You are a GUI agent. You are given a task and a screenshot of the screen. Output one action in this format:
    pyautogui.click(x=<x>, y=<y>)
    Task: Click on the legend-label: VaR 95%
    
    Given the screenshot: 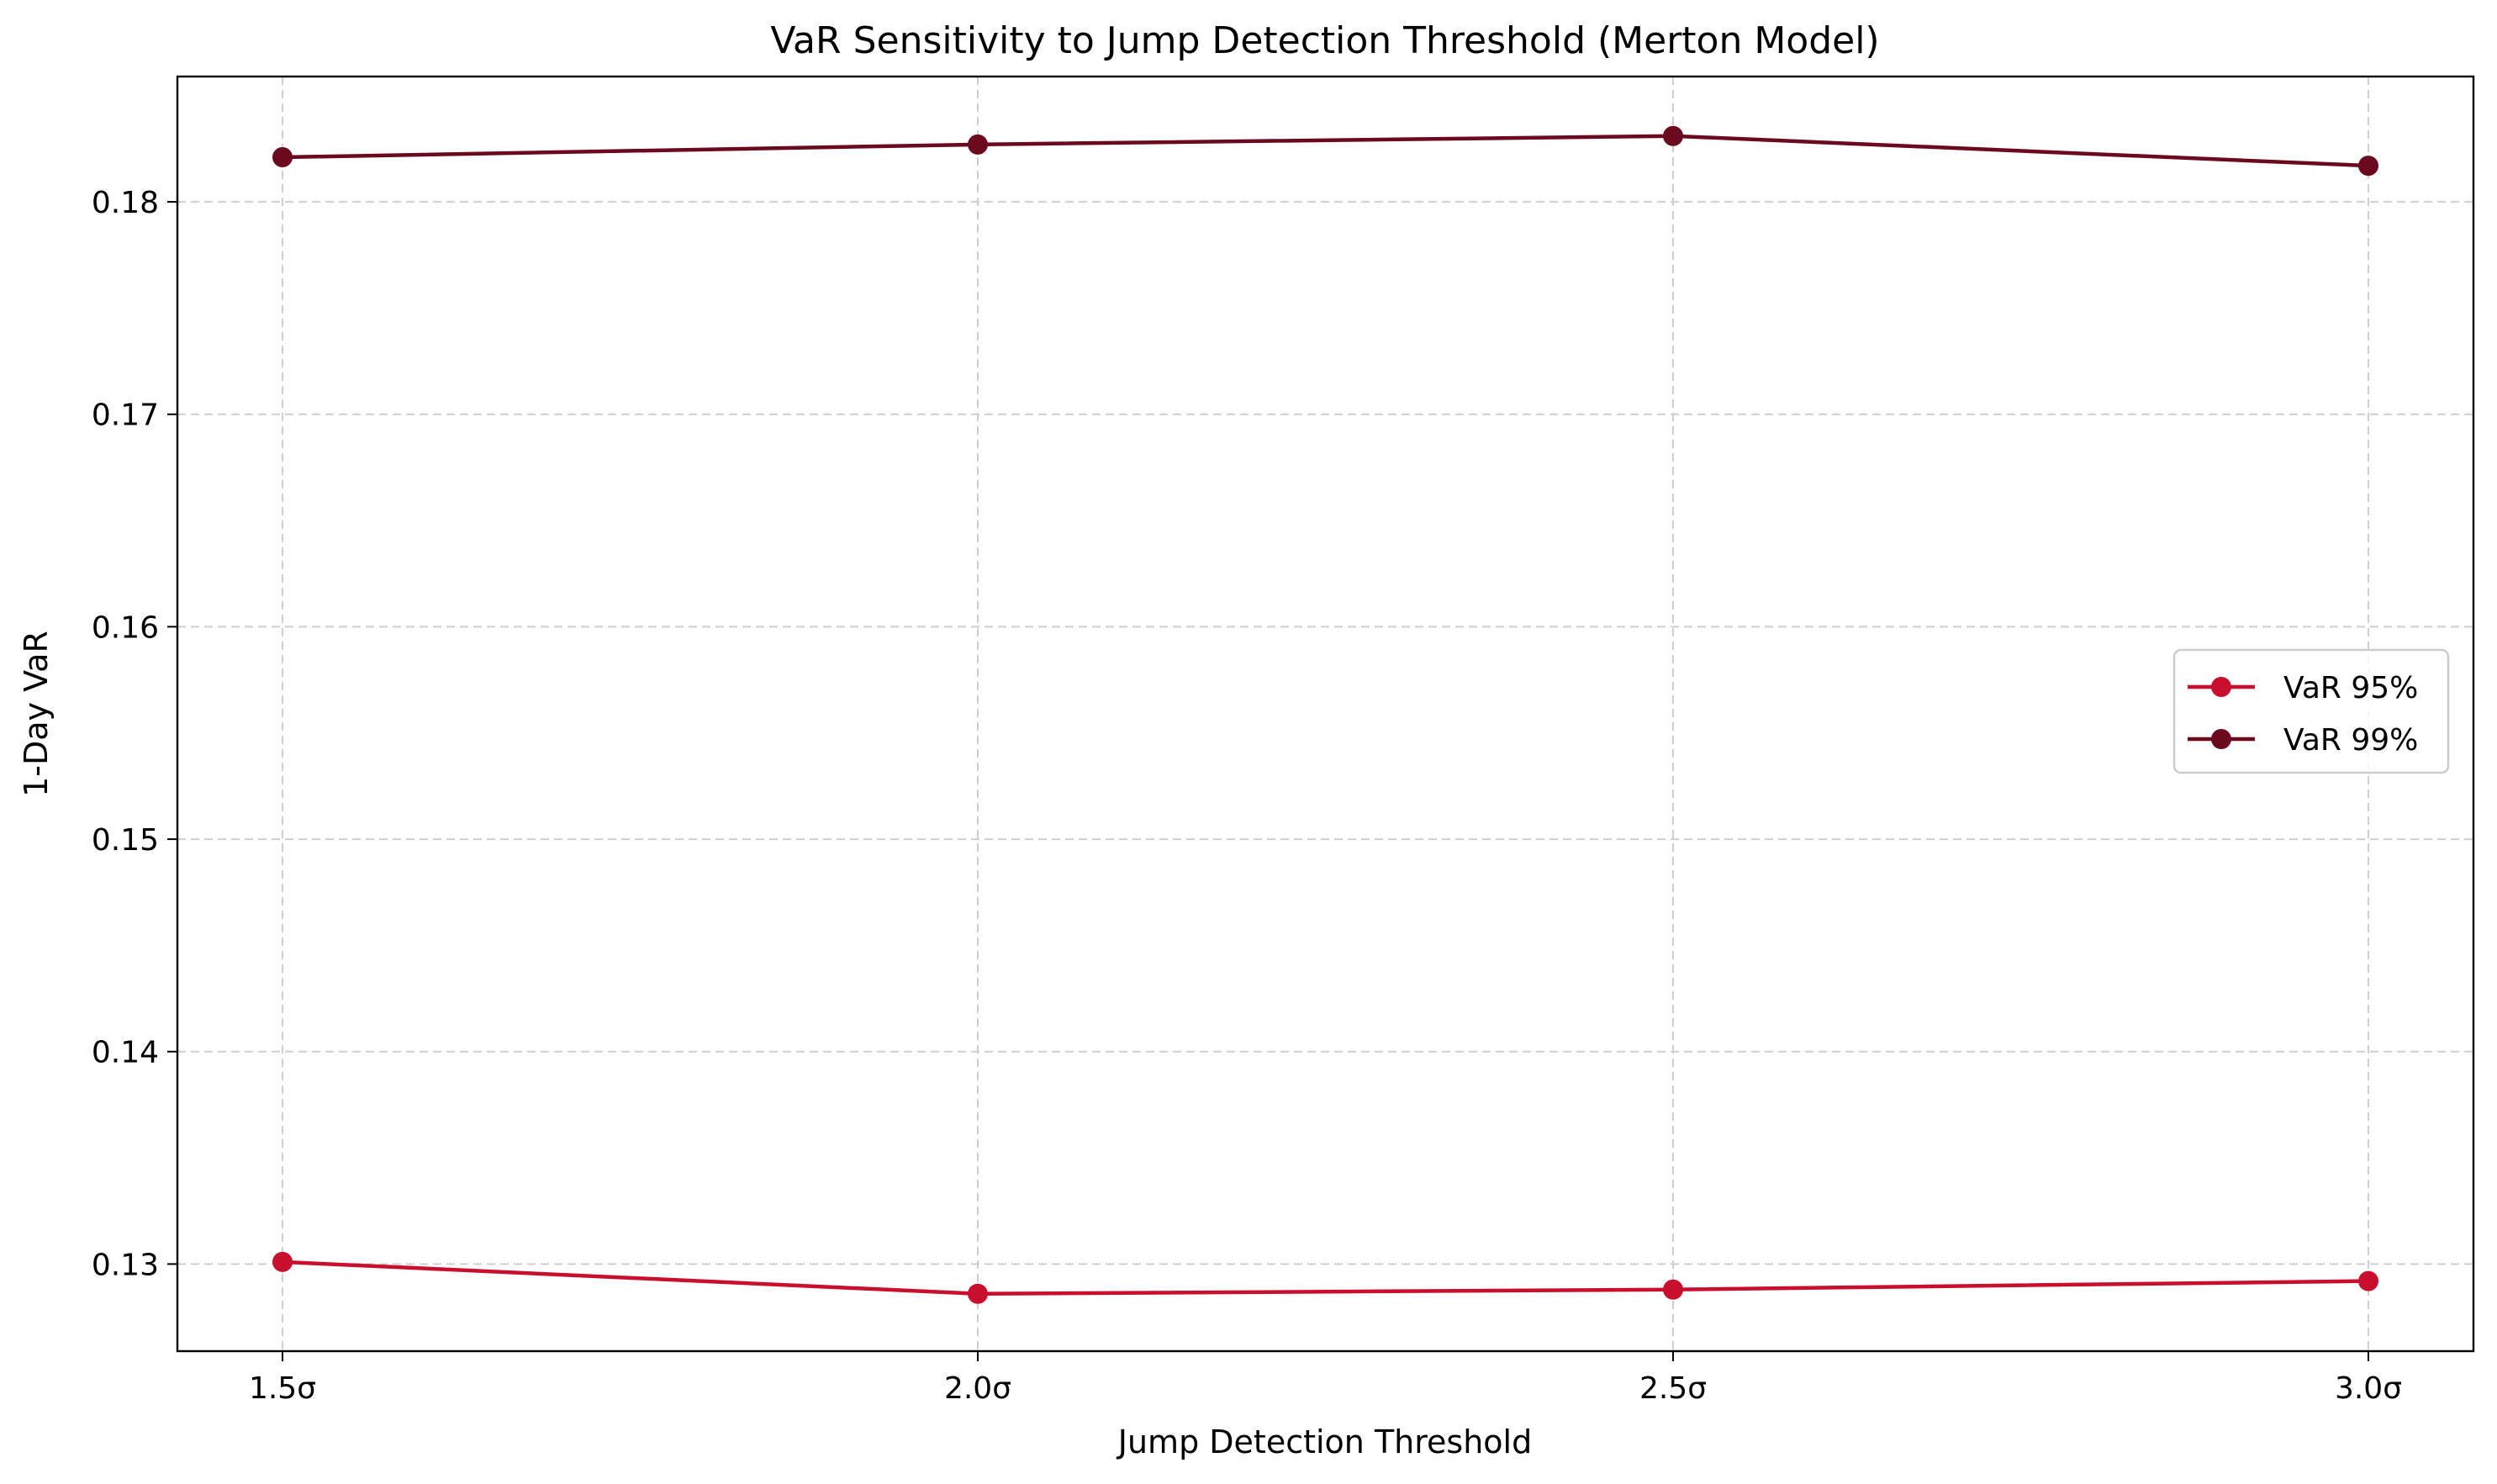 What is the action you would take?
    pyautogui.click(x=2350, y=688)
    